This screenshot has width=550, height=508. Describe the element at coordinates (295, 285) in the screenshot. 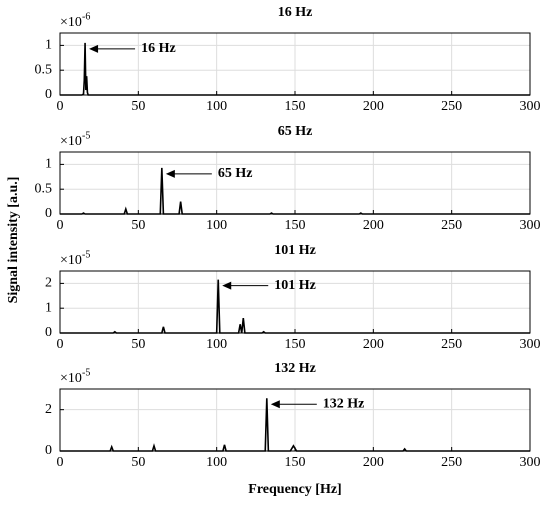

I see `annotation: 101 Hz` at that location.